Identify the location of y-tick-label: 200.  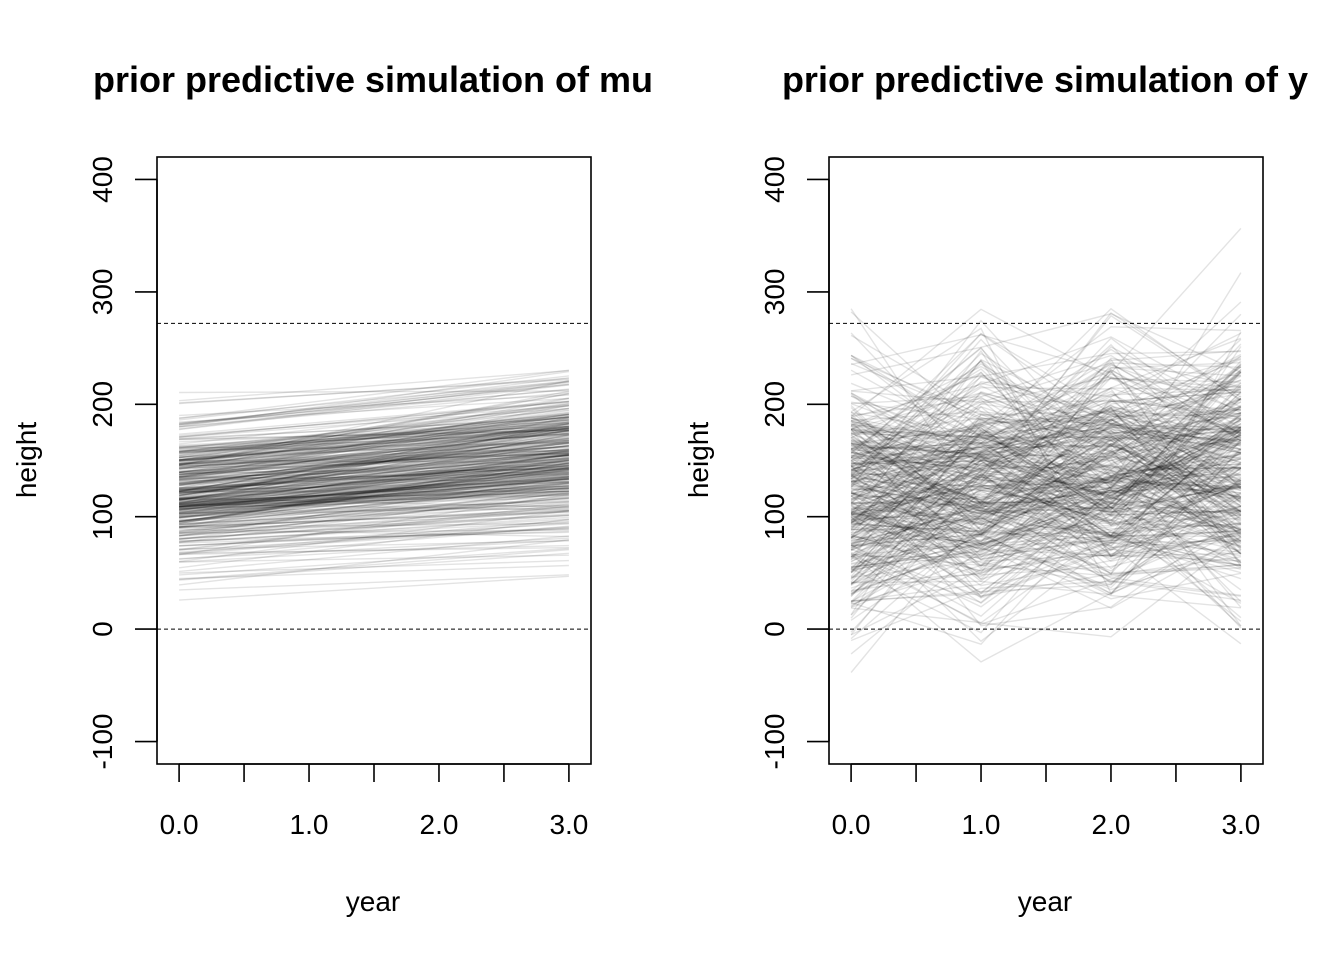
(102, 404).